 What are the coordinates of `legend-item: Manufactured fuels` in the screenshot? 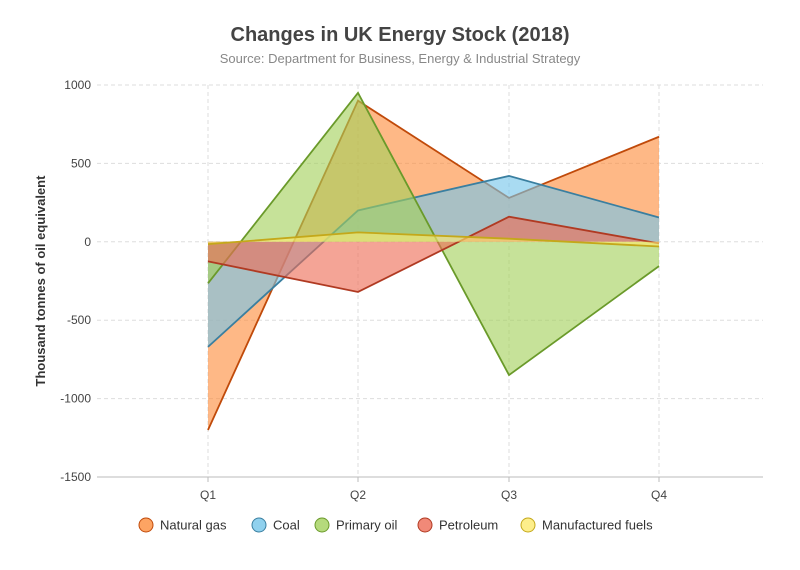 It's located at (586, 525).